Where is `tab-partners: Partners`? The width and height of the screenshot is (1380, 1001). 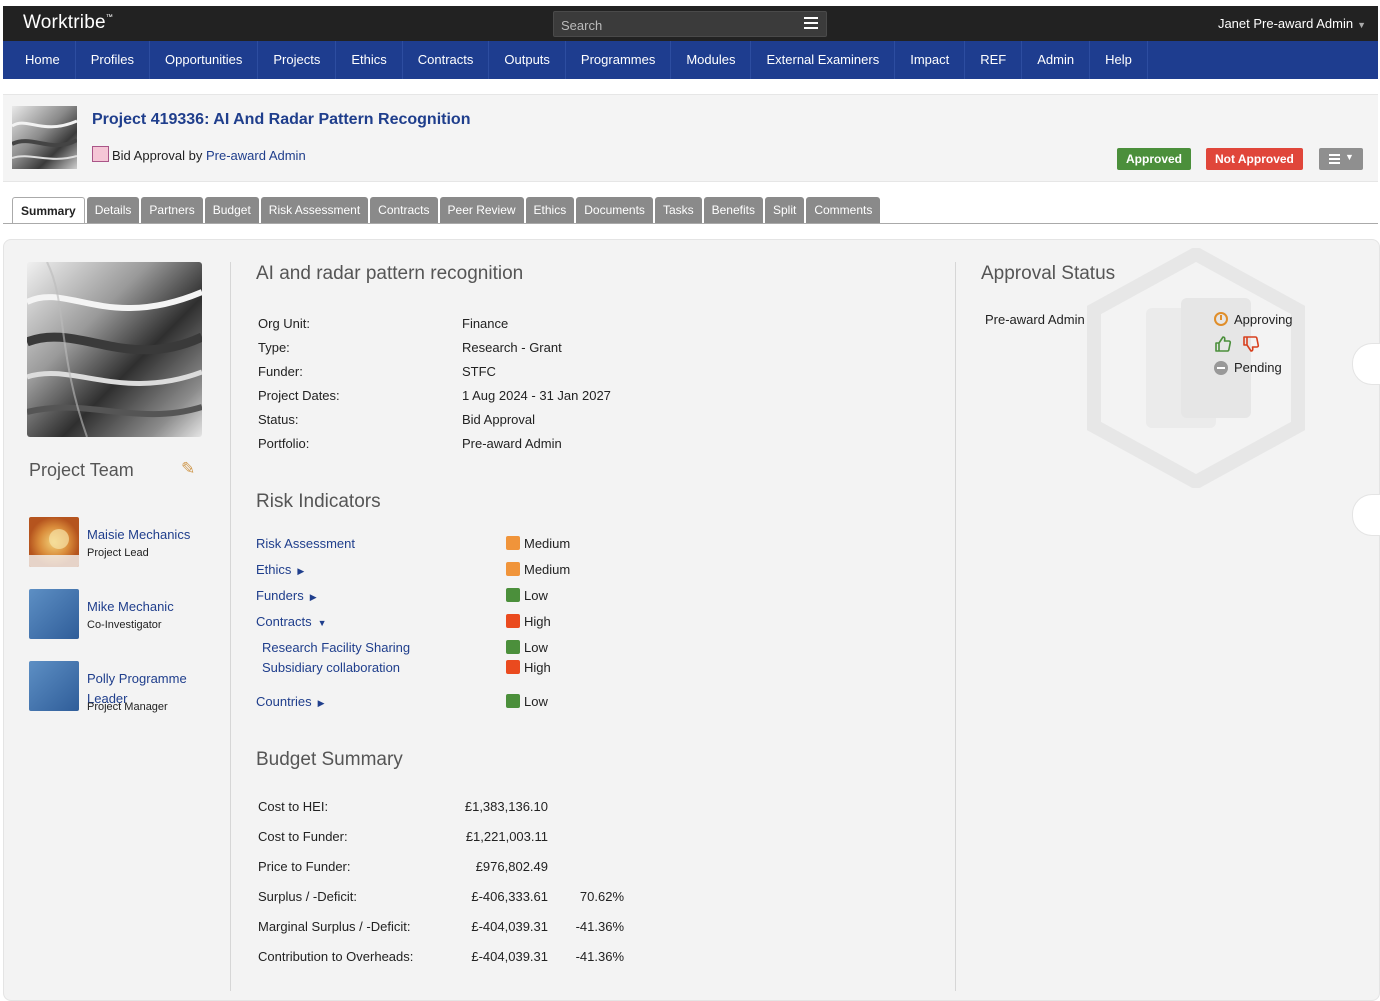 tab-partners: Partners is located at coordinates (172, 210).